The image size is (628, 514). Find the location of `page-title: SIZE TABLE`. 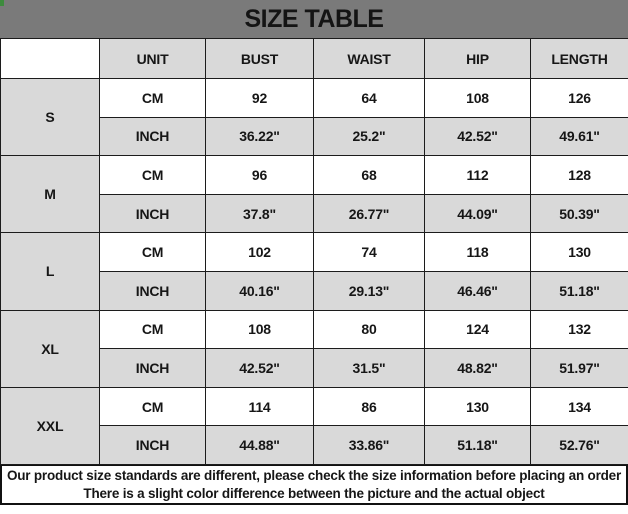

page-title: SIZE TABLE is located at coordinates (314, 18).